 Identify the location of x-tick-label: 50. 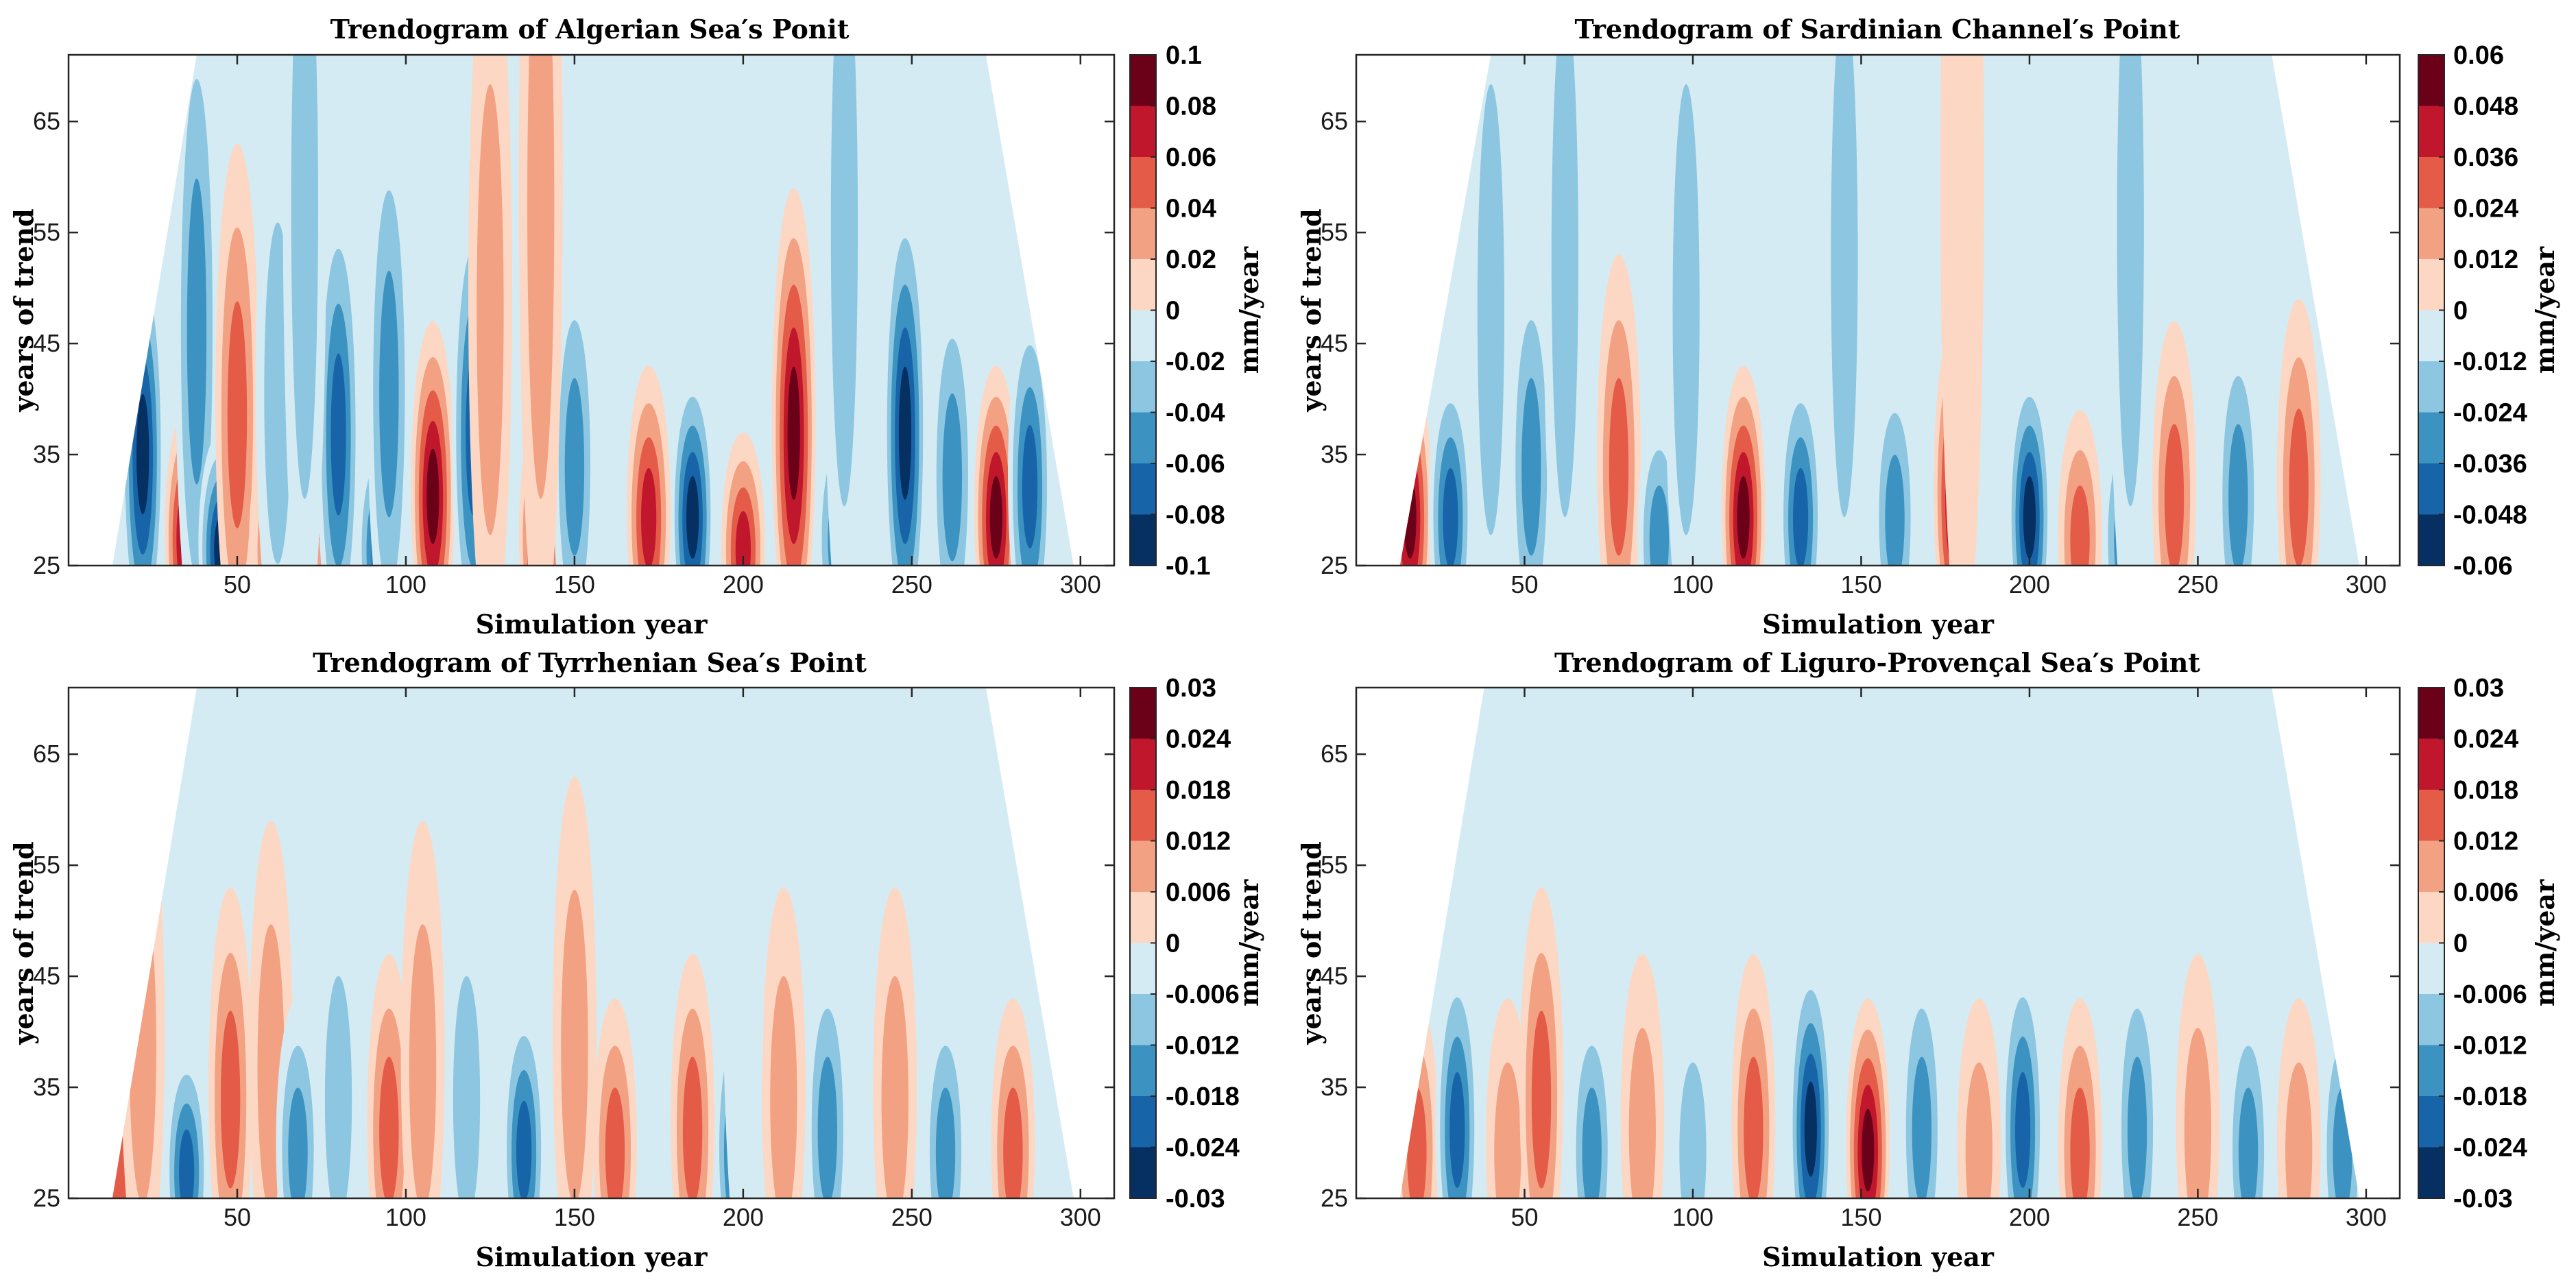
(1524, 584).